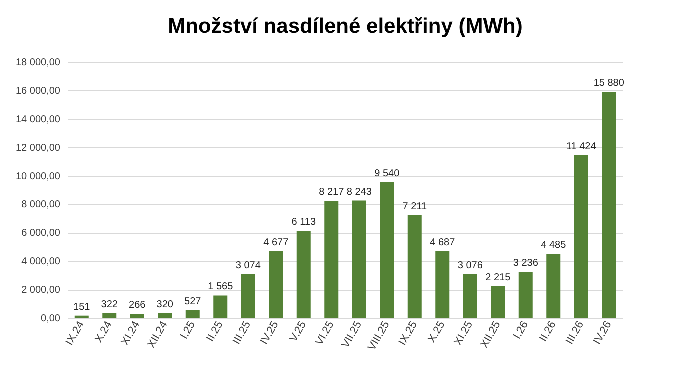 The width and height of the screenshot is (700, 378). What do you see at coordinates (109, 304) in the screenshot?
I see `data-label: 322` at bounding box center [109, 304].